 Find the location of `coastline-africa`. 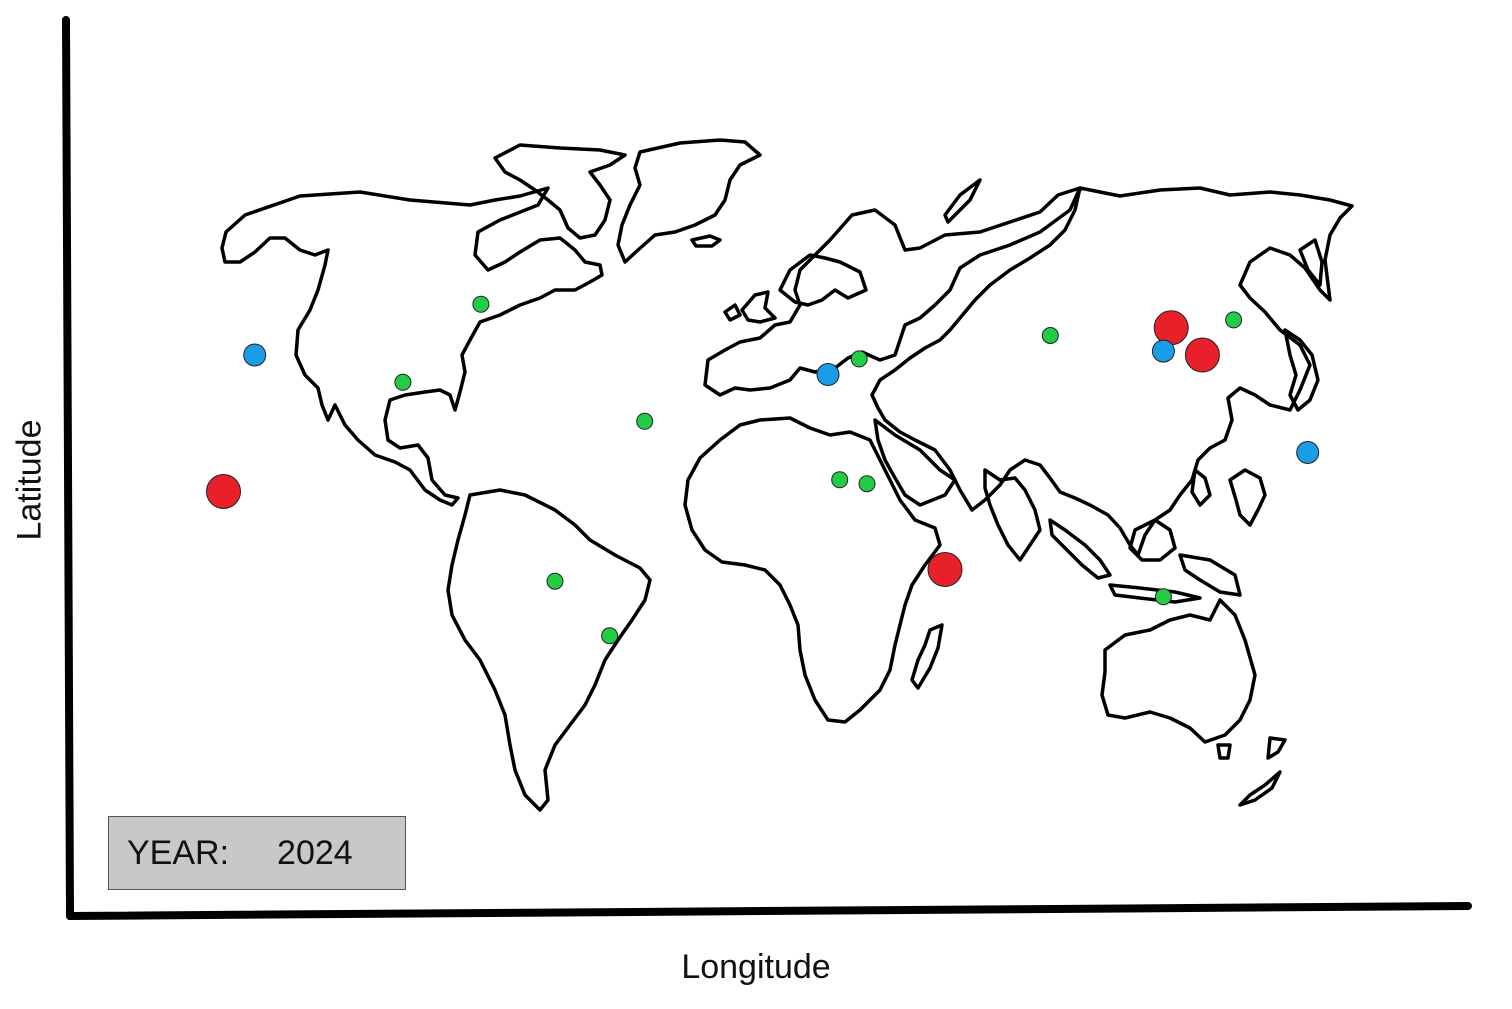

coastline-africa is located at coordinates (812, 570).